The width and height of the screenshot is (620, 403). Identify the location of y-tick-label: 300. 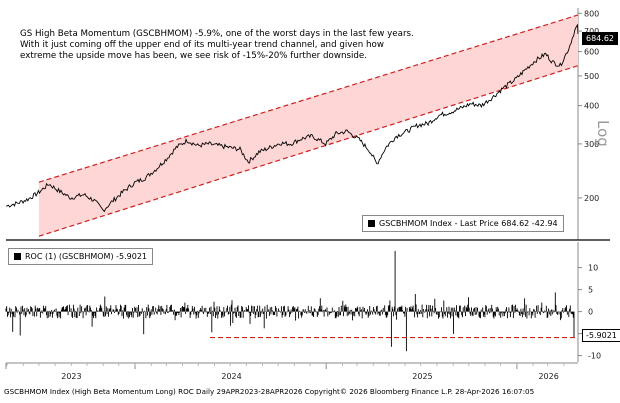
(591, 144).